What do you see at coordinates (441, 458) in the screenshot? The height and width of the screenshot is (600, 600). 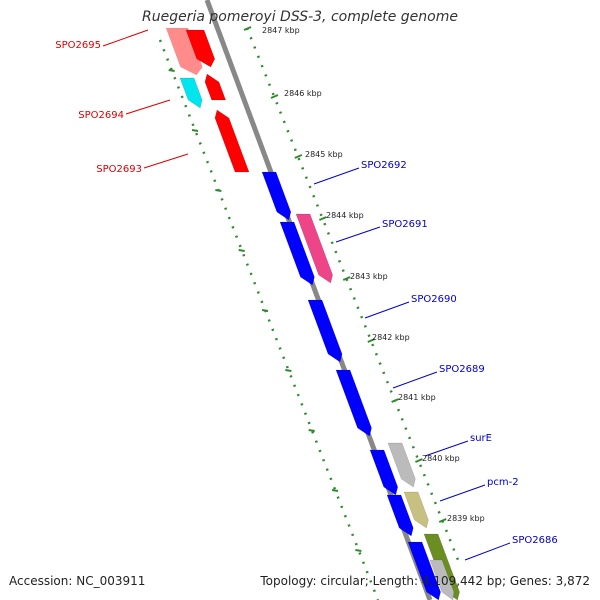 I see `kbp-tick-label: 2840 kbp` at bounding box center [441, 458].